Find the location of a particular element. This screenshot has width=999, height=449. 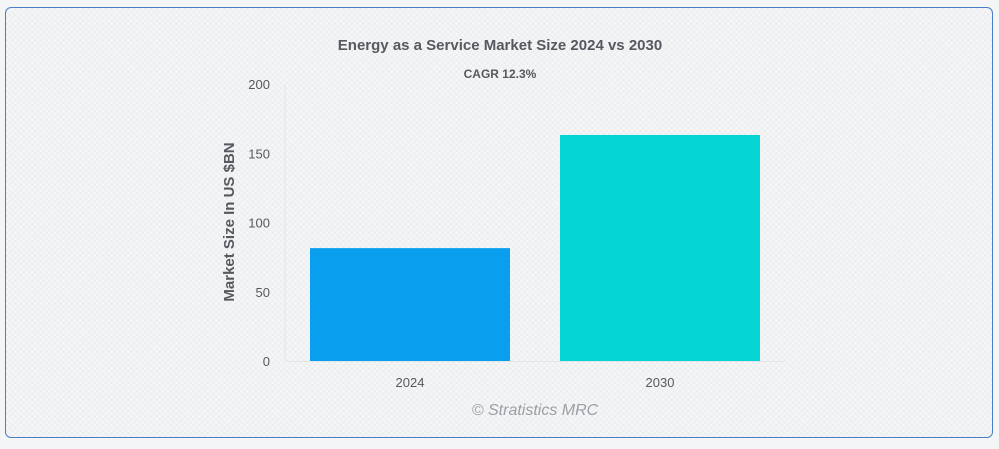

x-tick-label: 2024 is located at coordinates (410, 382).